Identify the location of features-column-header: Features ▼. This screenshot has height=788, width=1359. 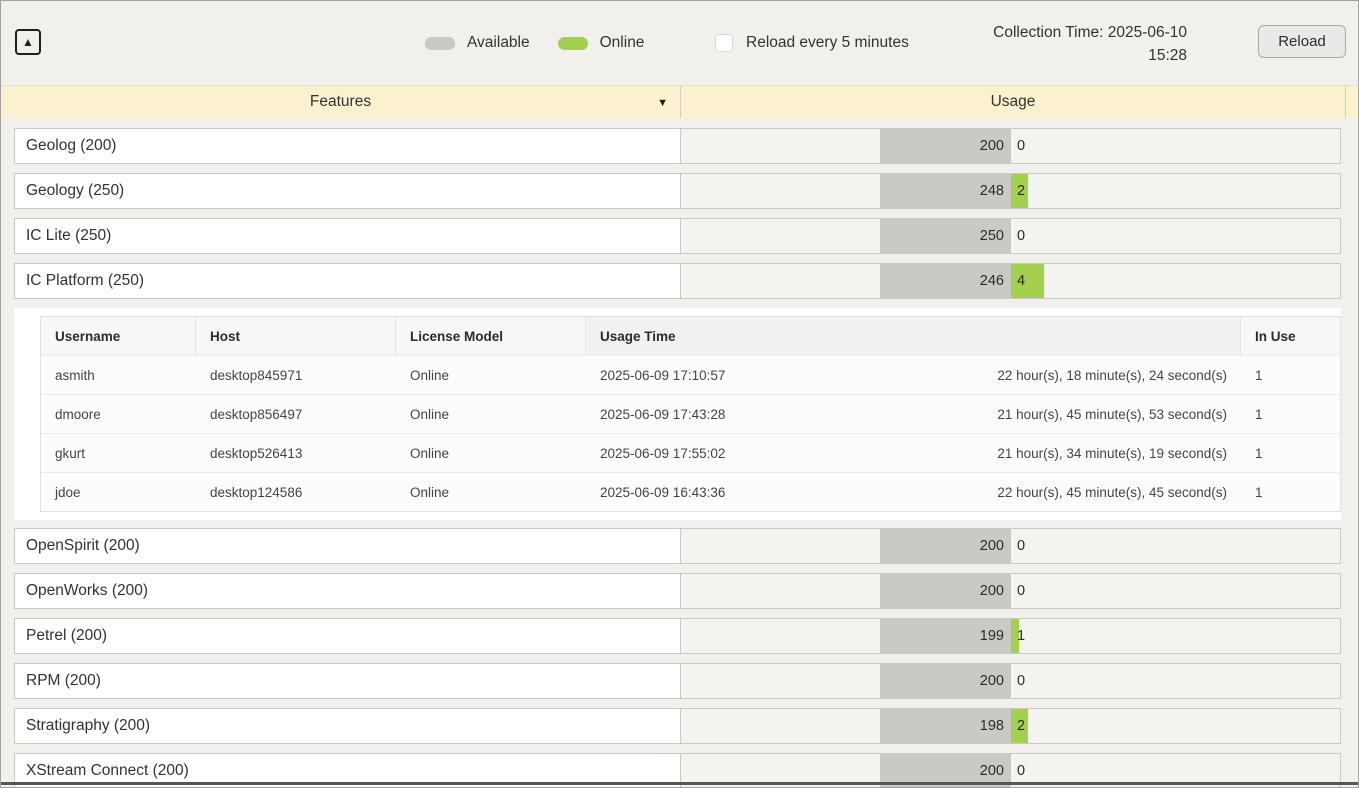
(341, 102).